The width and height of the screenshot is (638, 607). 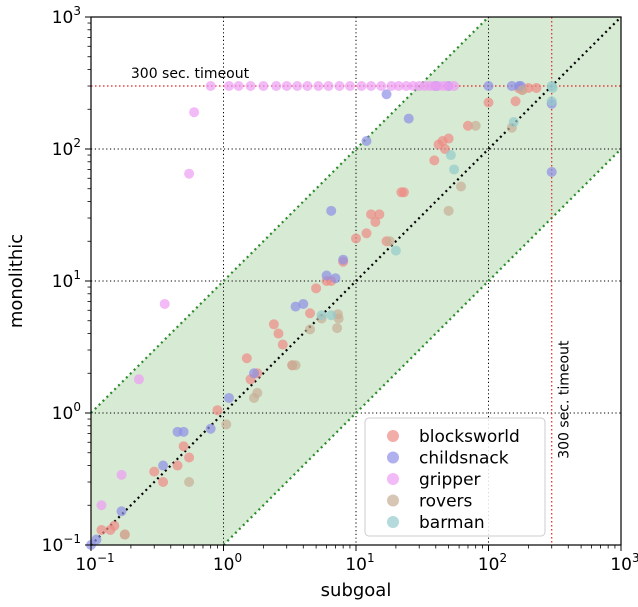 What do you see at coordinates (66, 16) in the screenshot?
I see `y-tick-label: 10³` at bounding box center [66, 16].